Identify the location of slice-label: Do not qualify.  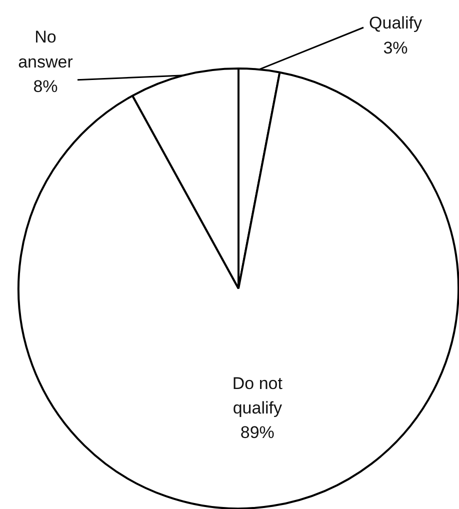
(257, 396).